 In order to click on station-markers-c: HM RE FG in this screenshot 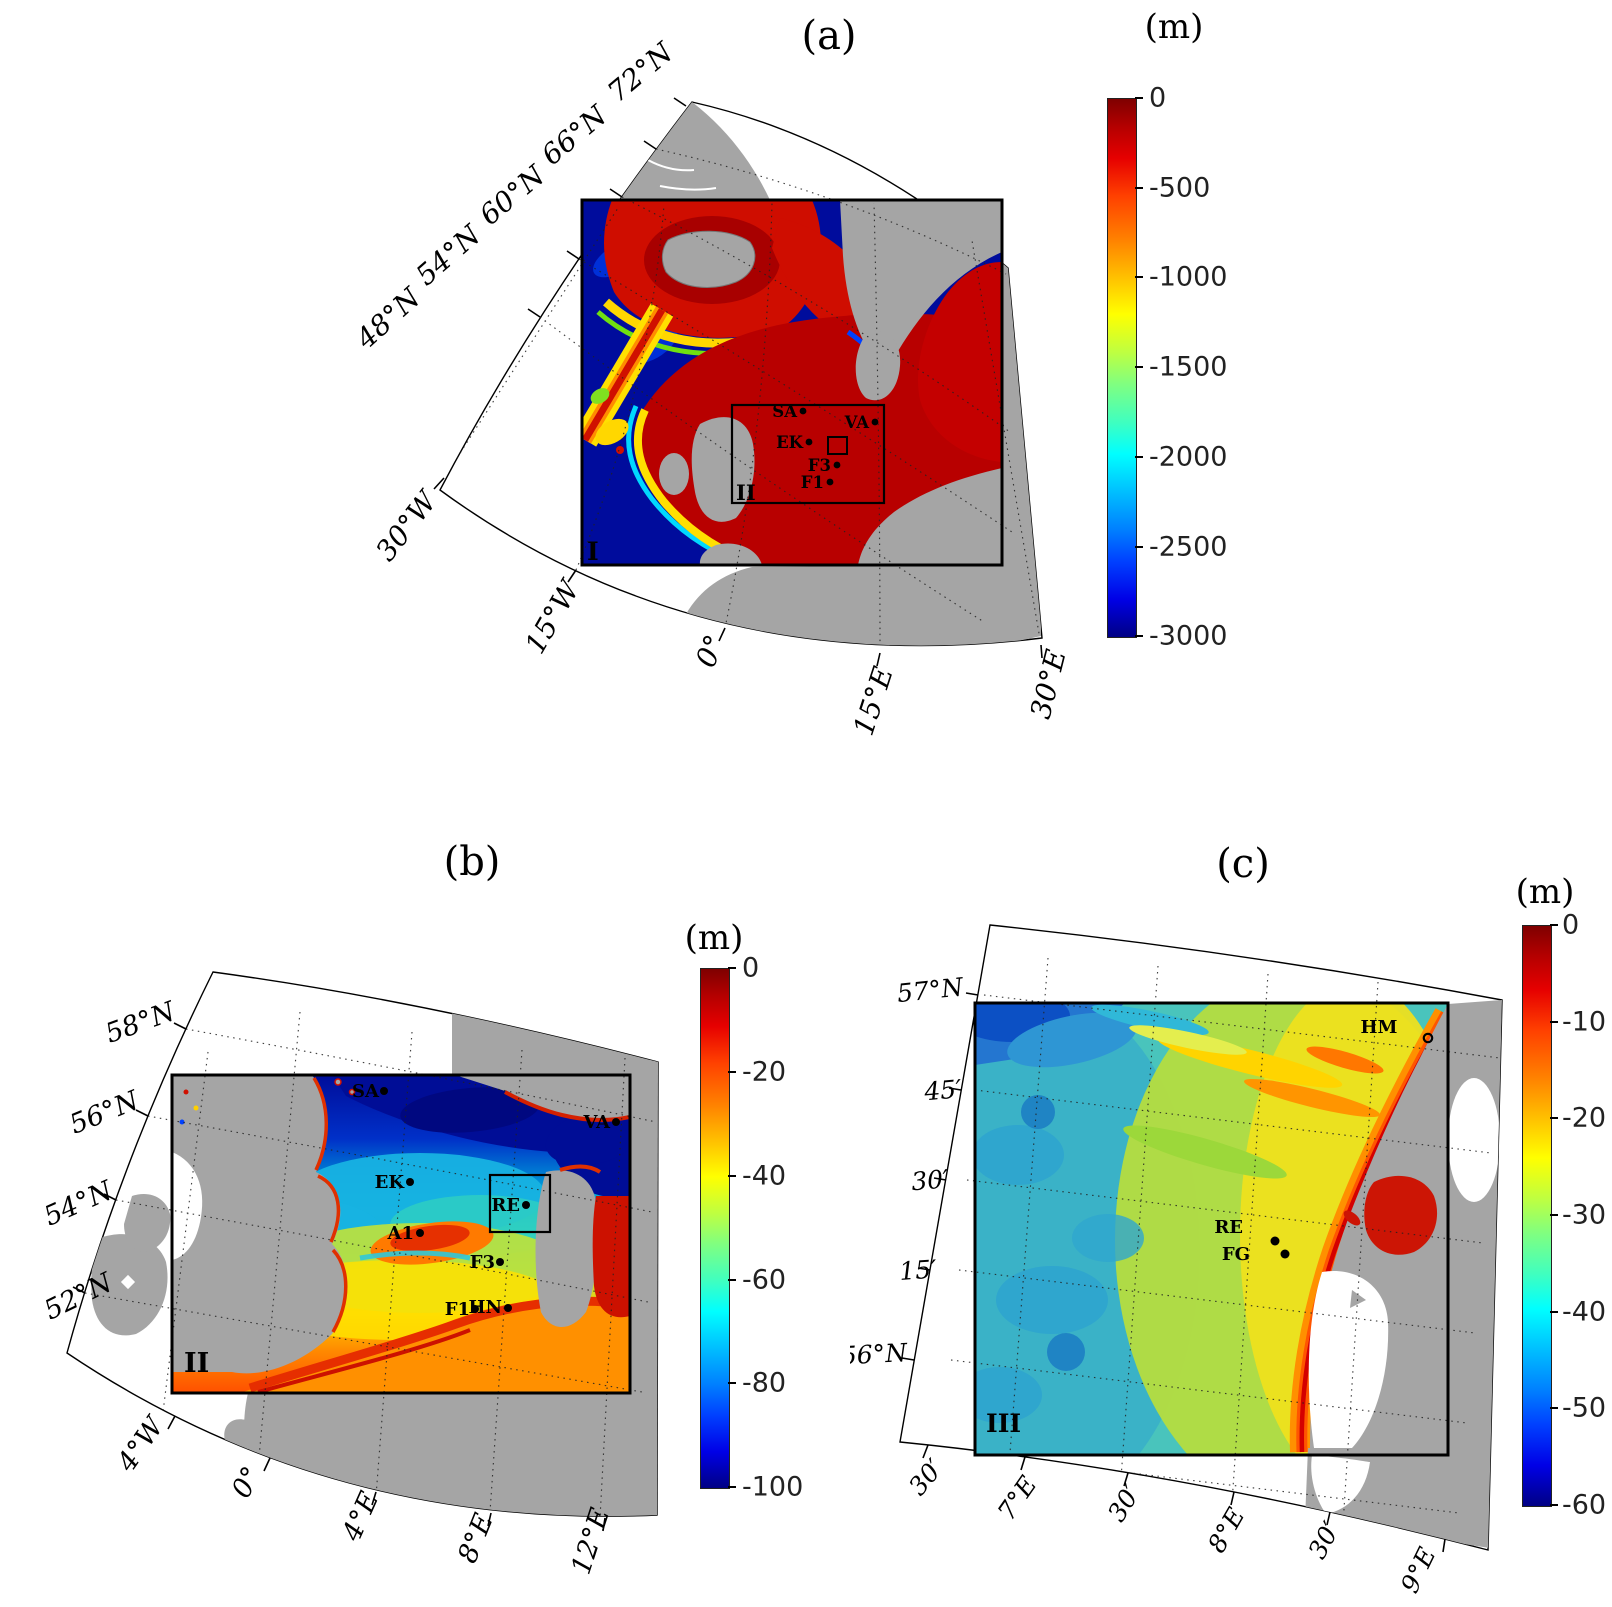, I will do `click(1324, 1141)`.